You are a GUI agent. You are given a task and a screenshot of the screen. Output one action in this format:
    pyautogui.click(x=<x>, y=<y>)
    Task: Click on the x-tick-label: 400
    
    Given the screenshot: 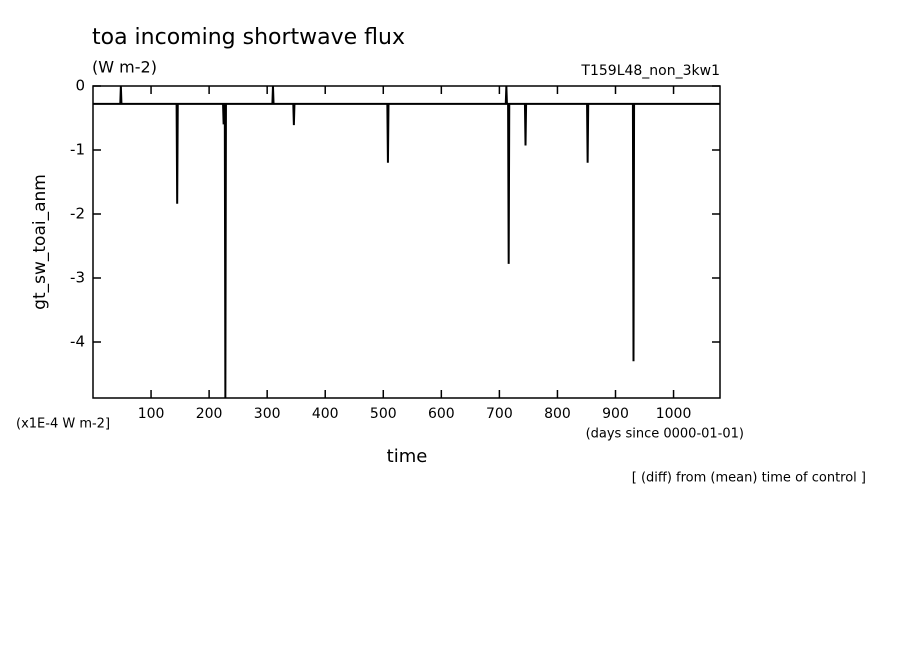 What is the action you would take?
    pyautogui.click(x=325, y=414)
    